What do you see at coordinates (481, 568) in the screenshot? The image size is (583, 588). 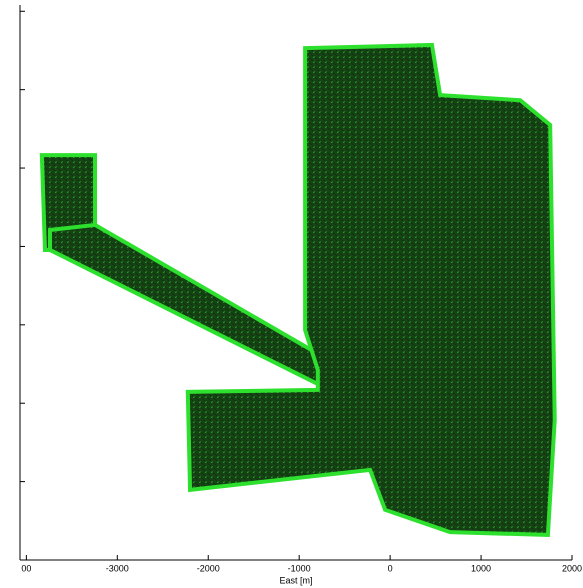 I see `x-tick-label: 1000` at bounding box center [481, 568].